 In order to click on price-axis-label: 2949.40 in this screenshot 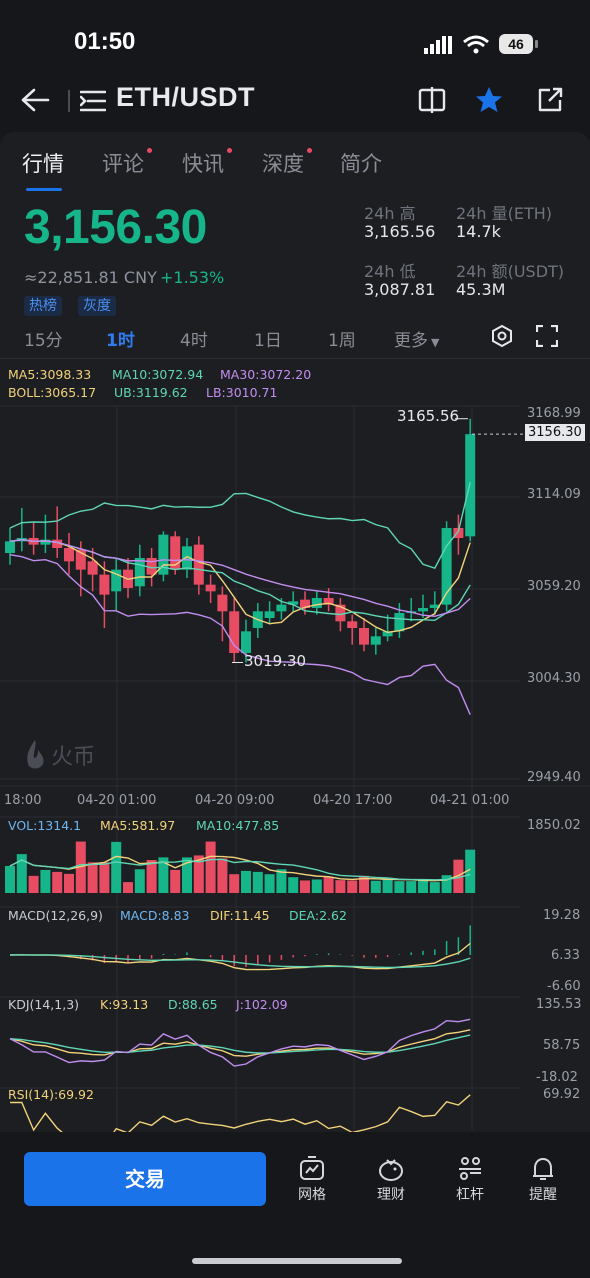, I will do `click(554, 777)`.